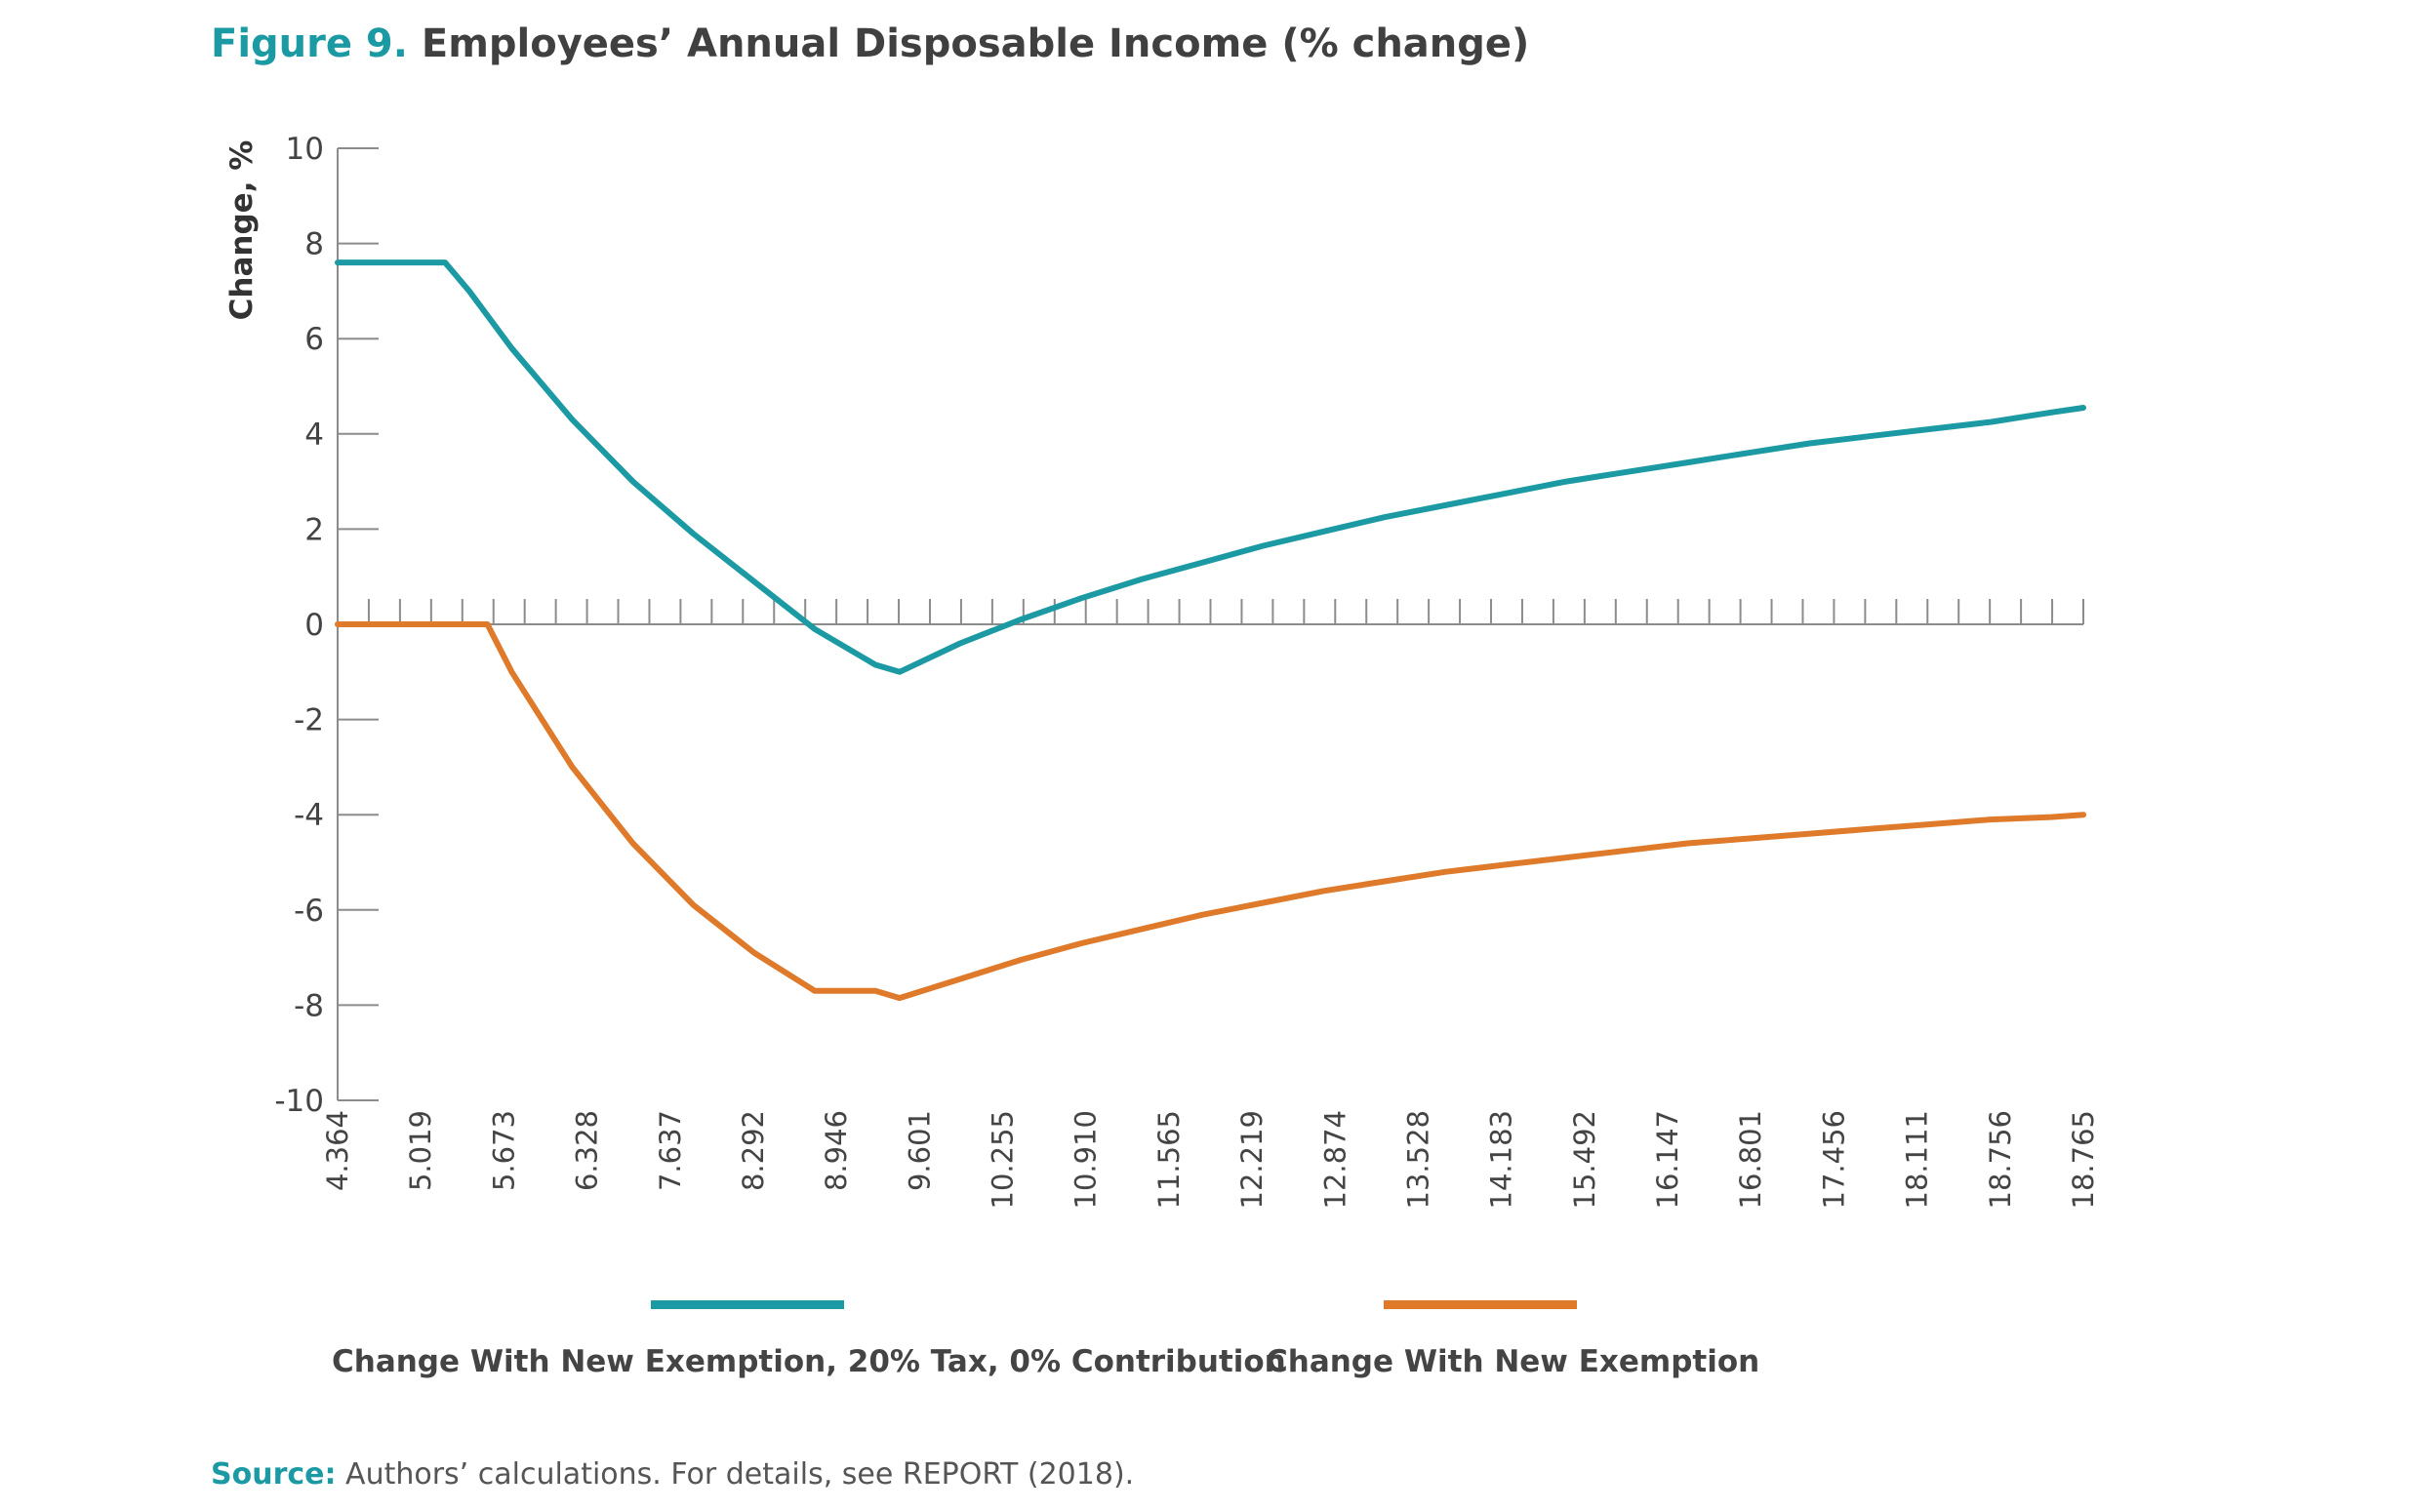 The height and width of the screenshot is (1512, 2420). I want to click on legend-swatch-teal, so click(747, 1304).